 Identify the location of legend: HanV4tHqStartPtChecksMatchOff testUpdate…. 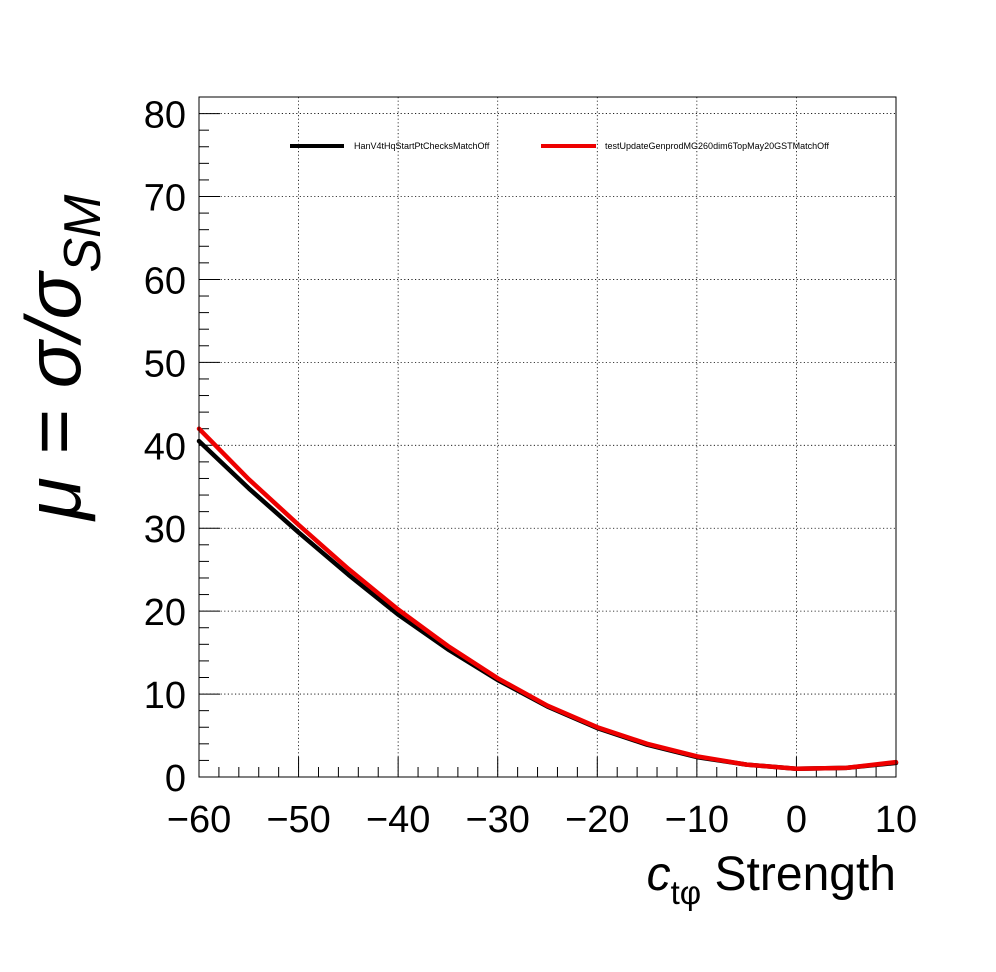
(559, 146).